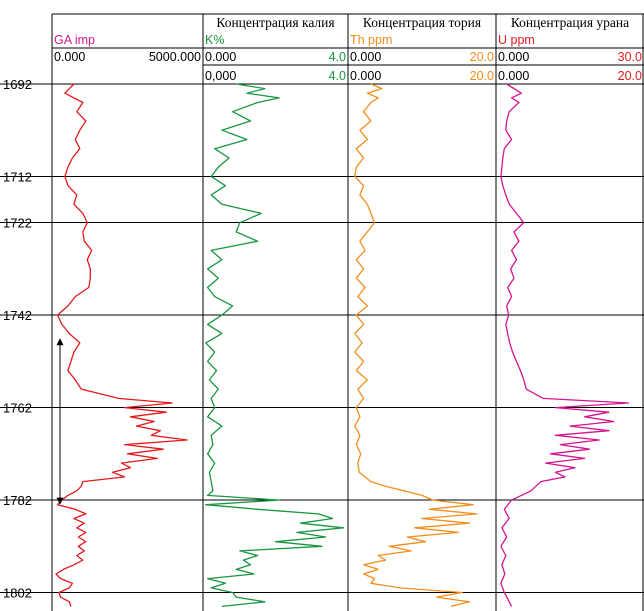 The width and height of the screenshot is (644, 611). I want to click on curve-name-0: GA imp, so click(74, 40).